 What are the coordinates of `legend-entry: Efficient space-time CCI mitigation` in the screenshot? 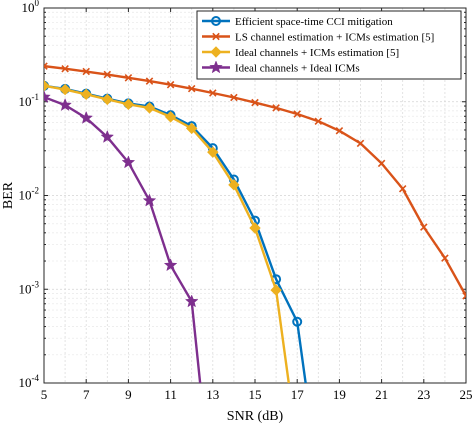 It's located at (297, 22).